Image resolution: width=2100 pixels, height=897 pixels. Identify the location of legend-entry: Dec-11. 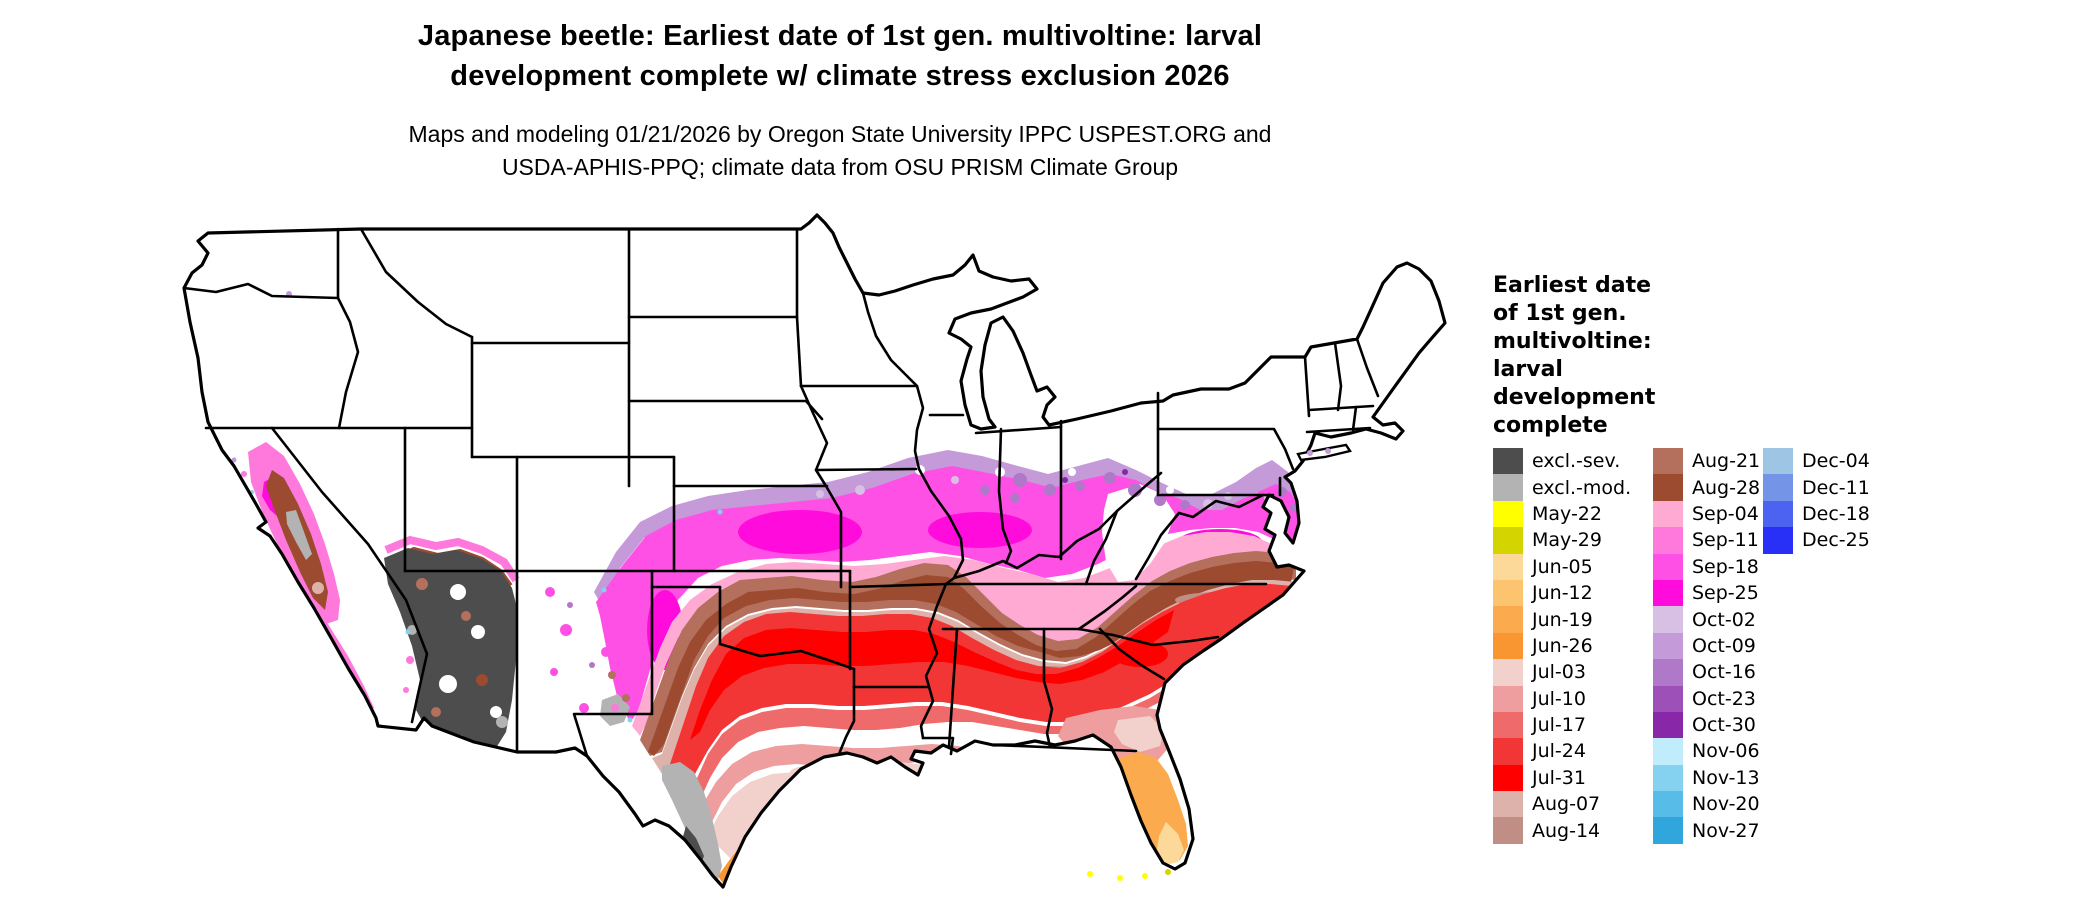
(1818, 487).